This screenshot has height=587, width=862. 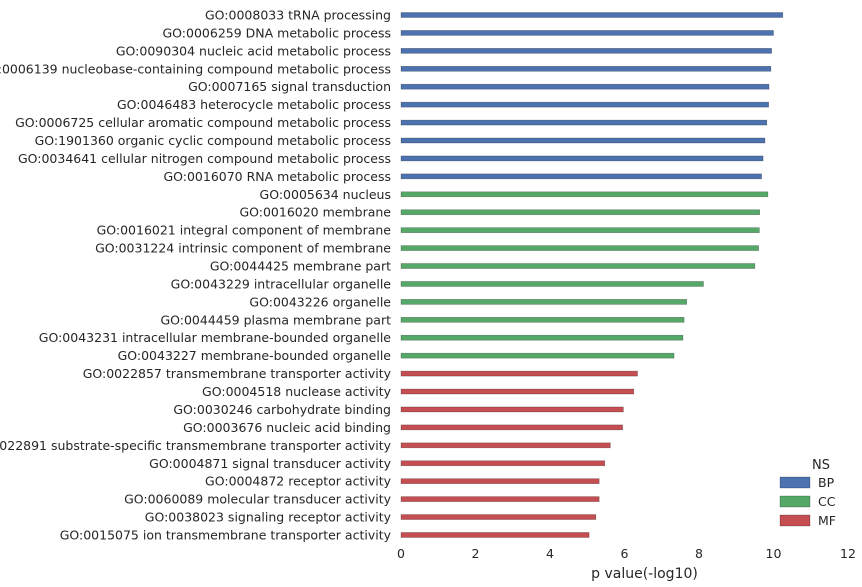 I want to click on category-label: GO:0004871 signal transducer activity, so click(x=270, y=463).